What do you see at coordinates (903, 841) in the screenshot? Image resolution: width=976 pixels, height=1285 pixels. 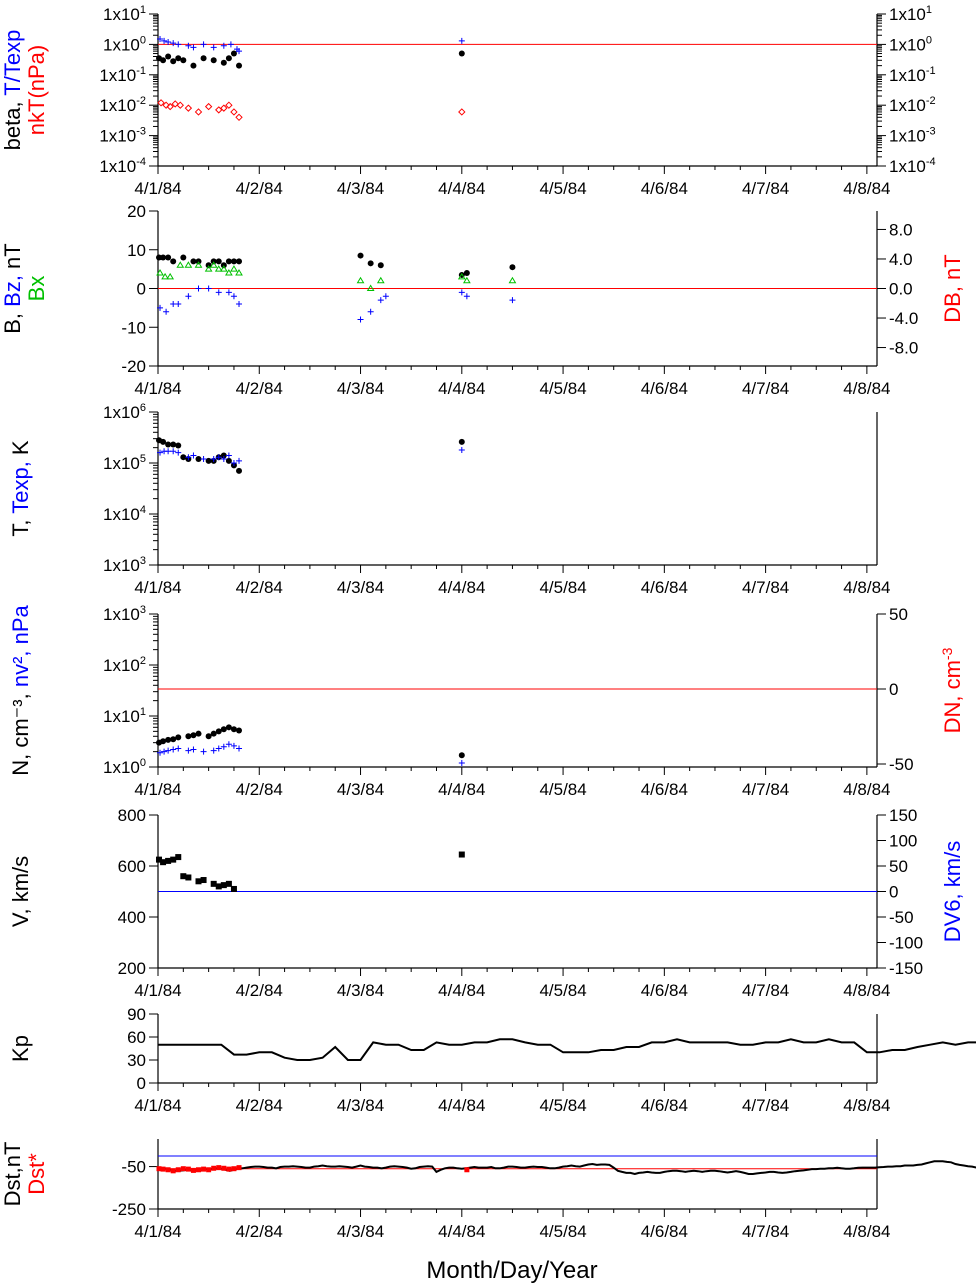 I see `y-right-tick-label: 100` at bounding box center [903, 841].